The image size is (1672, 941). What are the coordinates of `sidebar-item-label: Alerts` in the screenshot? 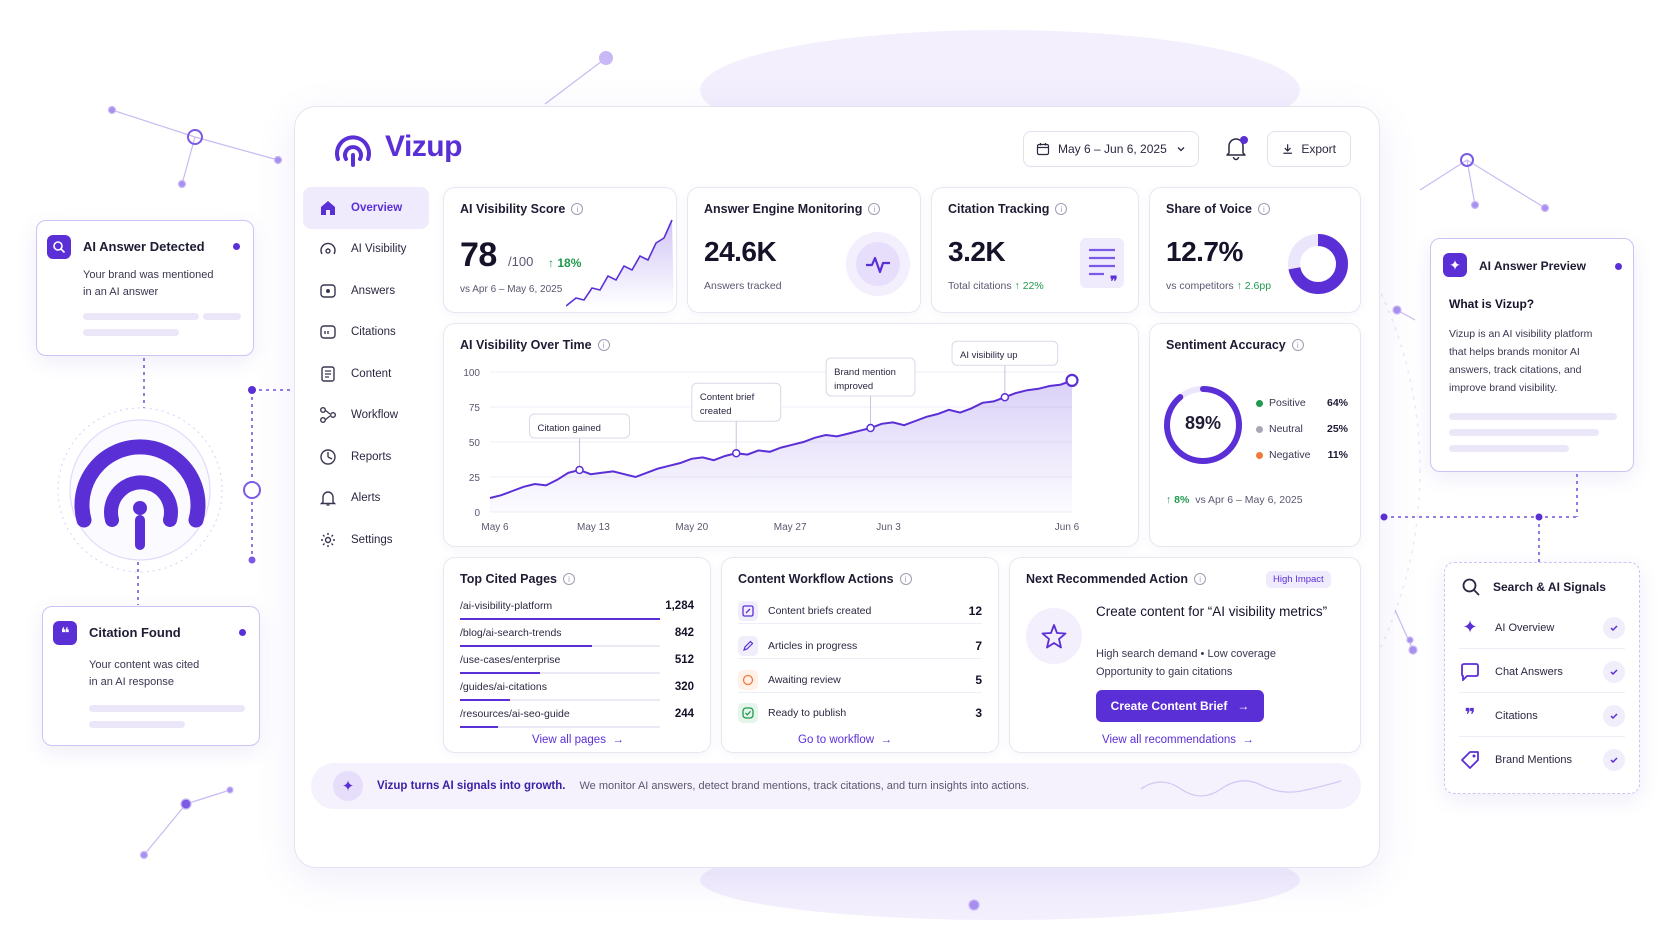 It's located at (366, 498).